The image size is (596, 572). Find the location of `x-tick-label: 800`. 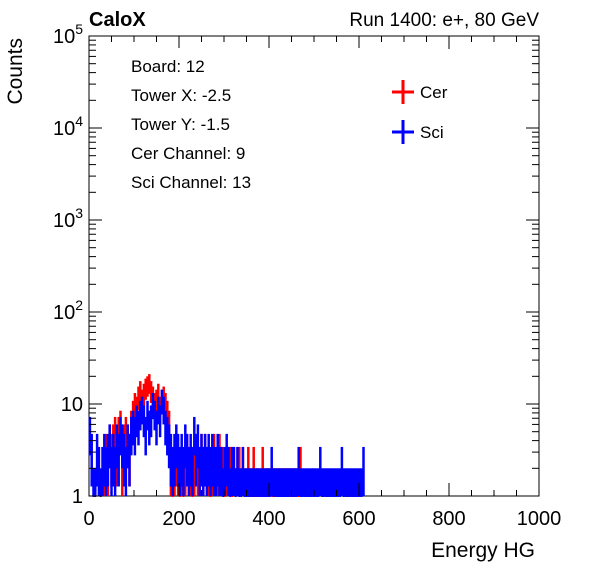

x-tick-label: 800 is located at coordinates (448, 519).